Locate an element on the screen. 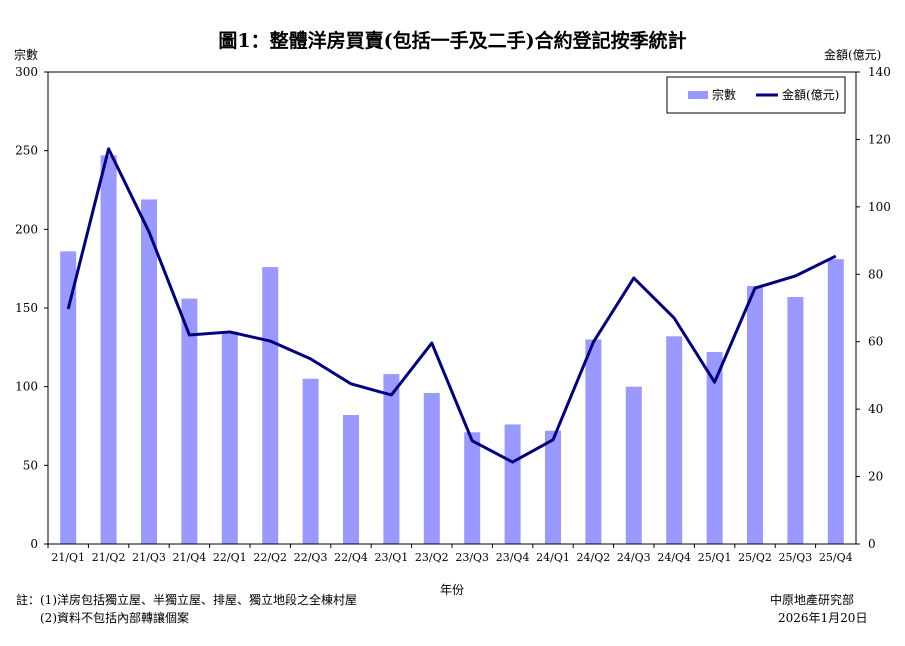 The image size is (905, 646). x-axis-label: 年份 is located at coordinates (452, 590).